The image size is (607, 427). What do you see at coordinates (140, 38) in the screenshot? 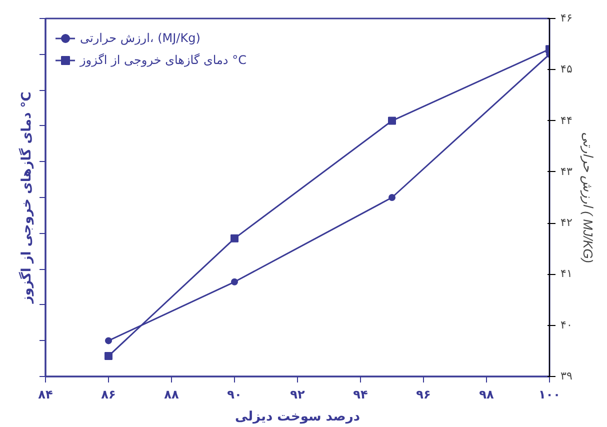
I see `legend-label: ارزش حرارتی، (MJ/Kg)` at bounding box center [140, 38].